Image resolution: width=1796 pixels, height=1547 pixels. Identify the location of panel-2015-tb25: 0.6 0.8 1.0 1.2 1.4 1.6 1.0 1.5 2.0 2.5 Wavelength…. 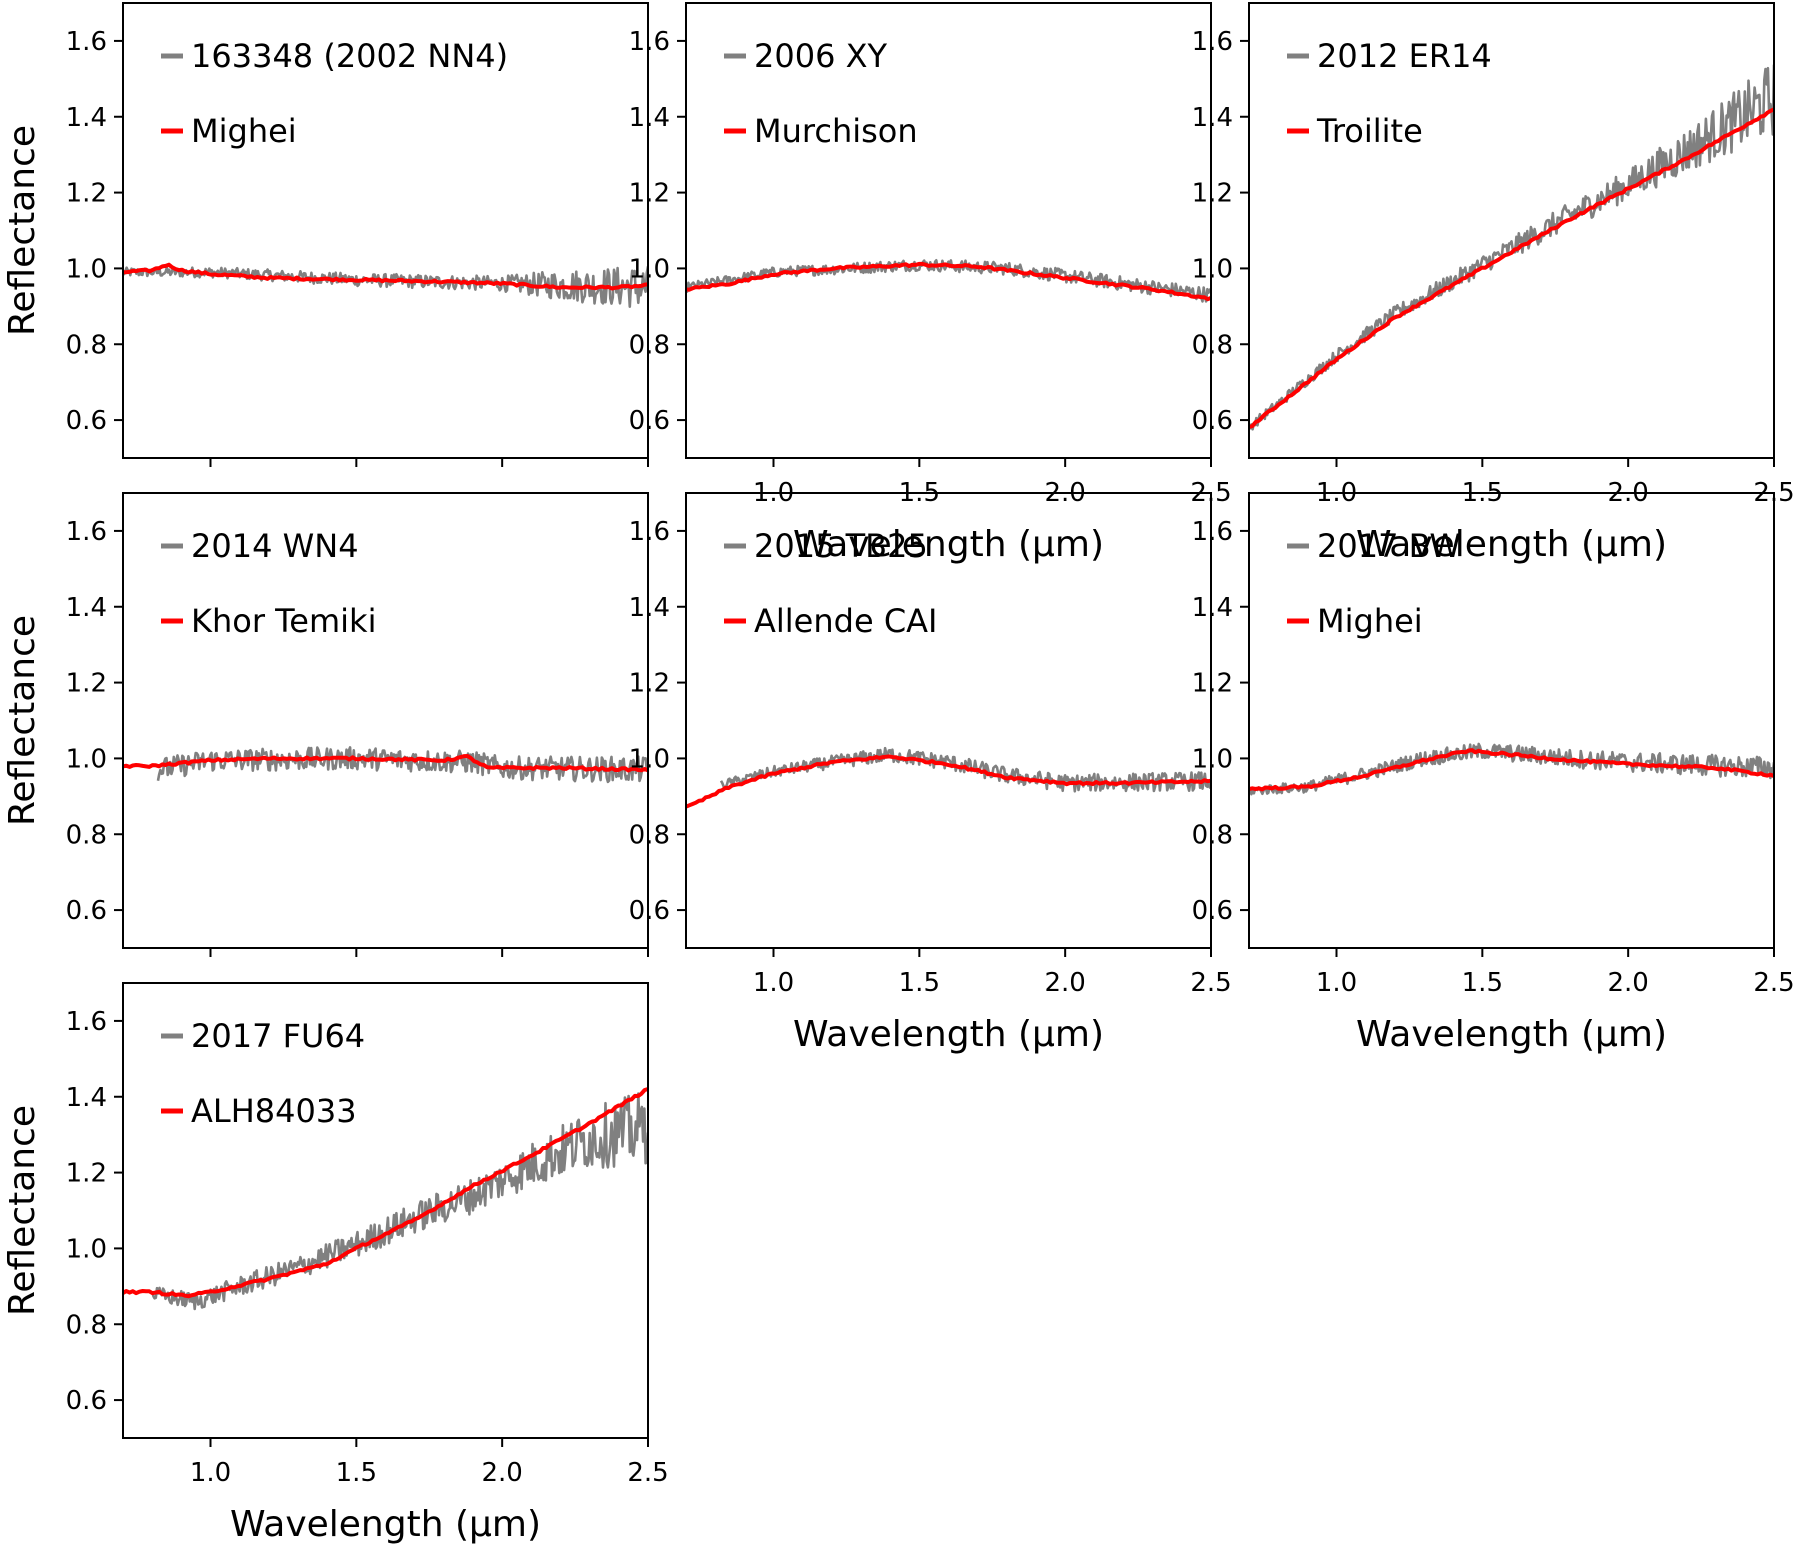
(930, 773).